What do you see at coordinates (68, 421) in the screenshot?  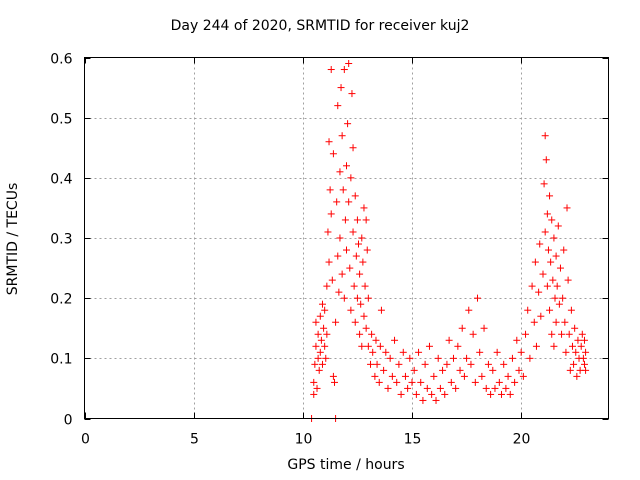 I see `y-tick-label: 0` at bounding box center [68, 421].